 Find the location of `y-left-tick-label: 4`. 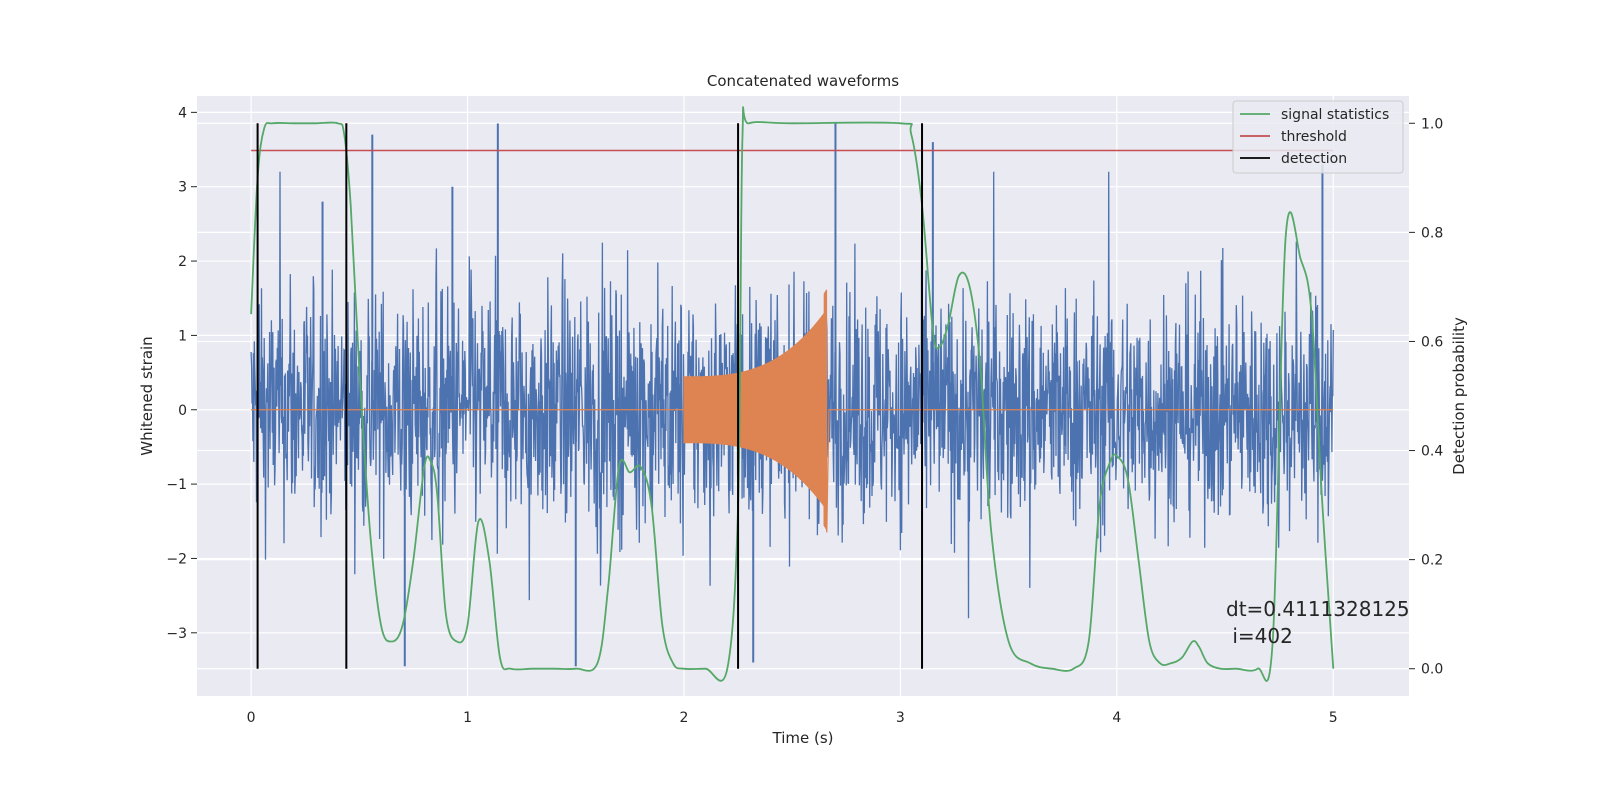

y-left-tick-label: 4 is located at coordinates (182, 113).